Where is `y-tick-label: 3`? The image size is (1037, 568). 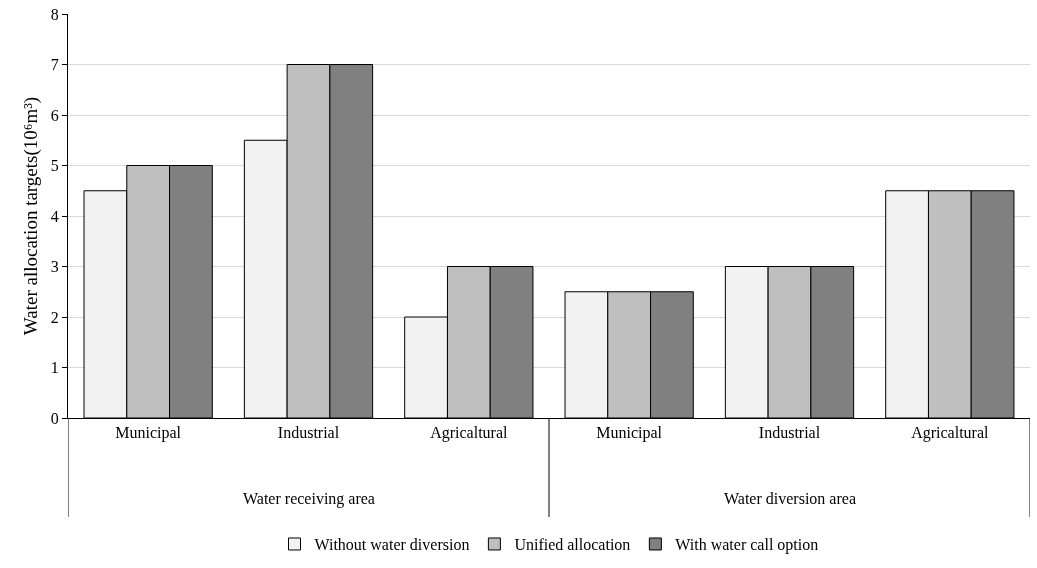 y-tick-label: 3 is located at coordinates (54, 267).